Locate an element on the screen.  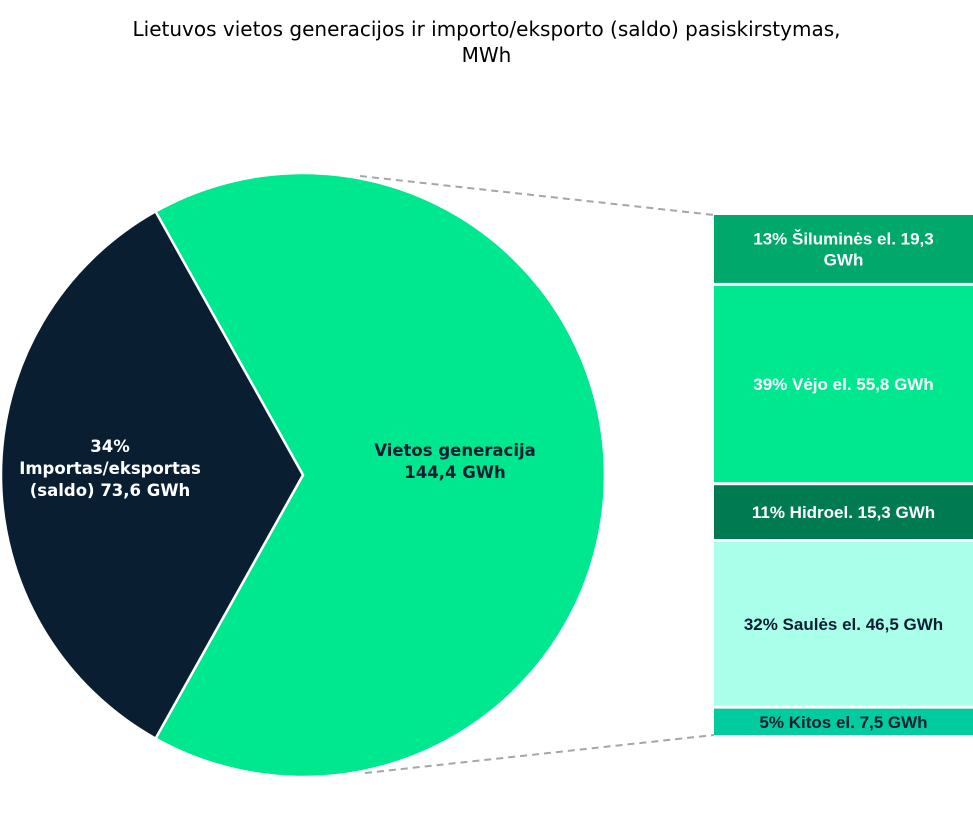
bar-segment-silumines-el is located at coordinates (843, 249).